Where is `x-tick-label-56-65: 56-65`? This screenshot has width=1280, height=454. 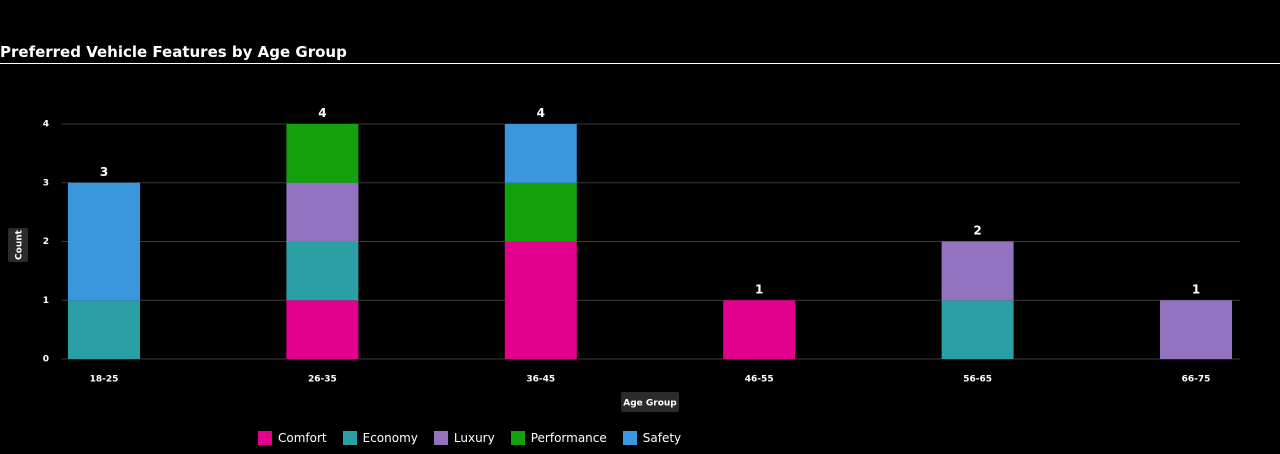 x-tick-label-56-65: 56-65 is located at coordinates (977, 380).